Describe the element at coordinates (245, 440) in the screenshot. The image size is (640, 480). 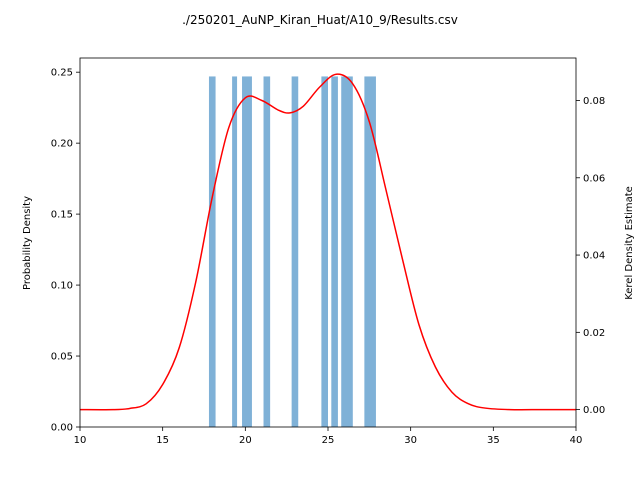
I see `x-tick-label: 20` at that location.